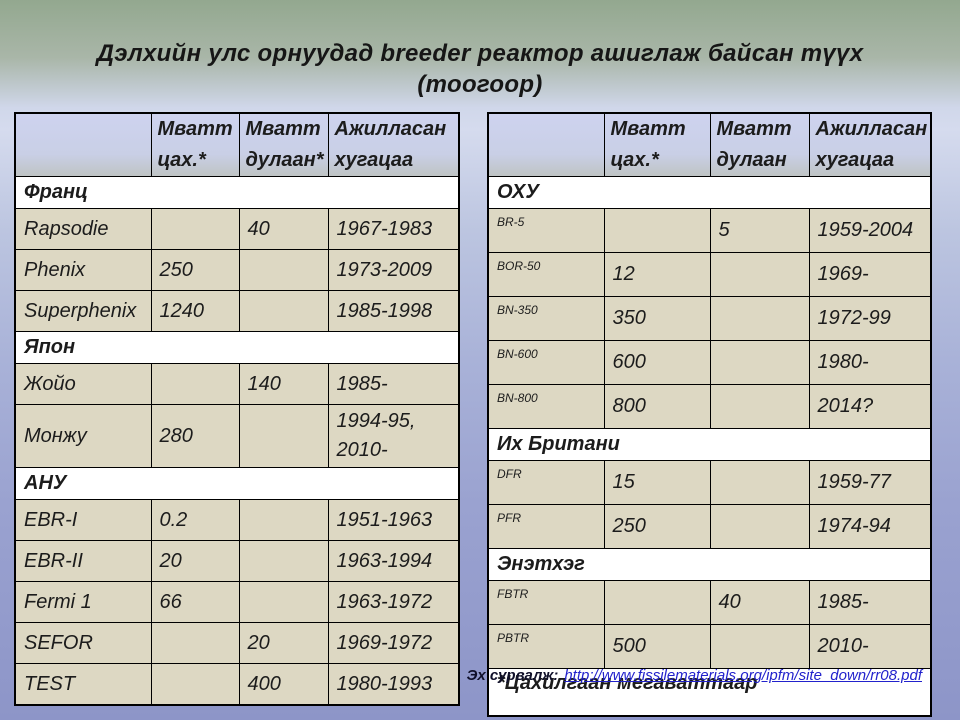  I want to click on table-row: Монжу 280 1994-95, 2010-, so click(237, 436).